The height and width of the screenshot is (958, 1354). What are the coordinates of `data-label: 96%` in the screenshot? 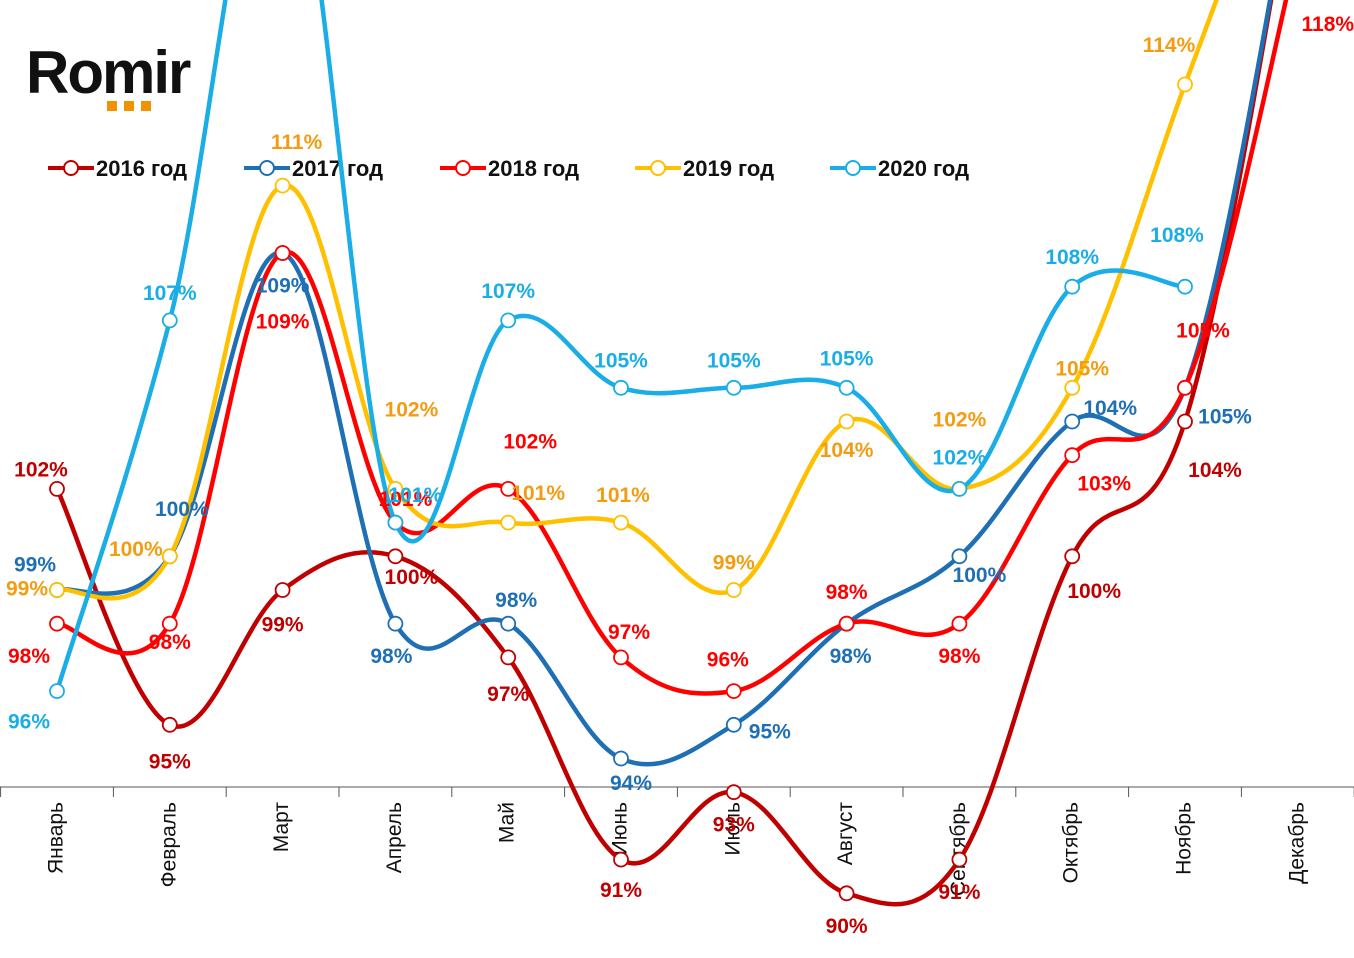 It's located at (728, 660).